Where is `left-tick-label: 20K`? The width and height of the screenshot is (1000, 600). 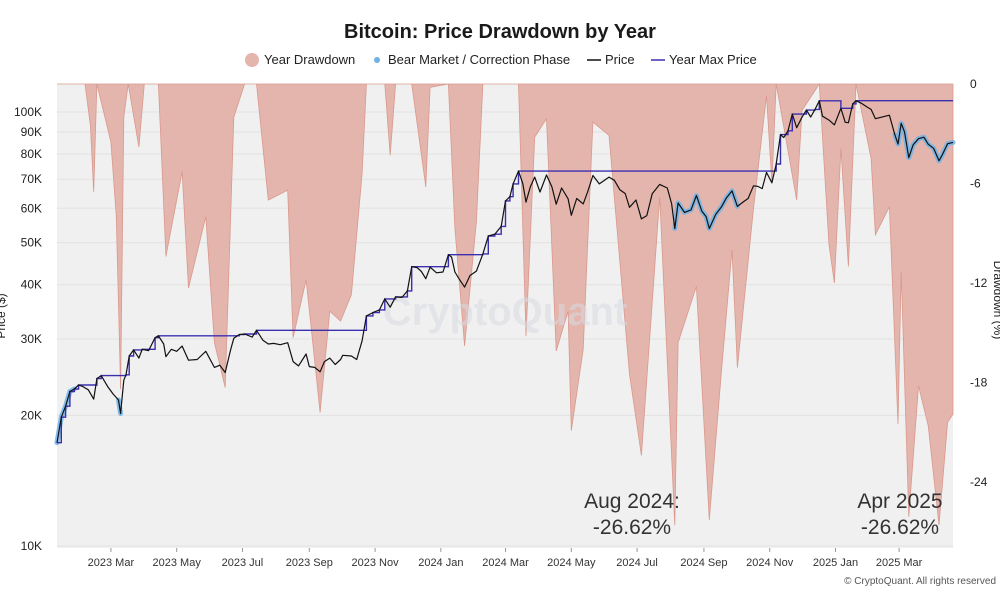
left-tick-label: 20K is located at coordinates (31, 415).